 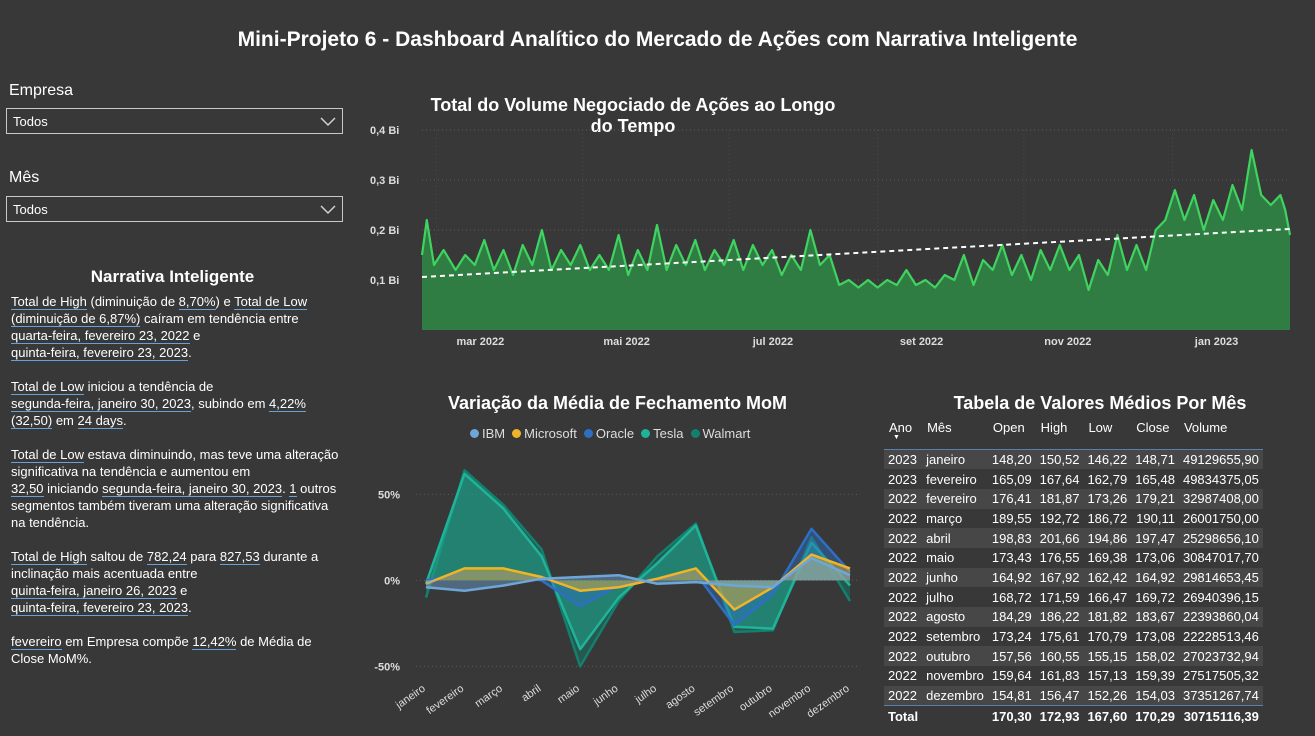 I want to click on narrative-text-fragment: iniciou a tendência de, so click(x=149, y=386).